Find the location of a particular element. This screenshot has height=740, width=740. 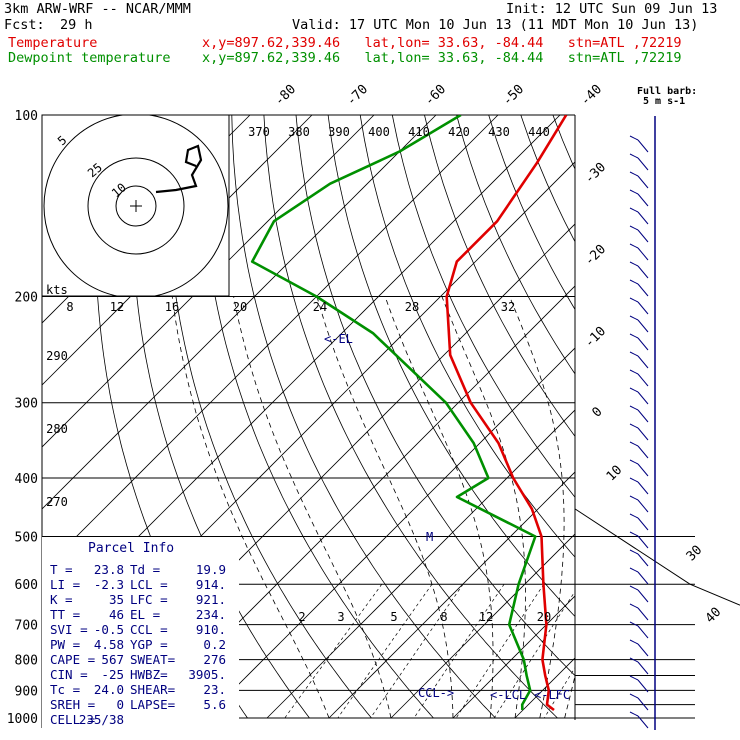

isotherm-label: -80 is located at coordinates (285, 95).